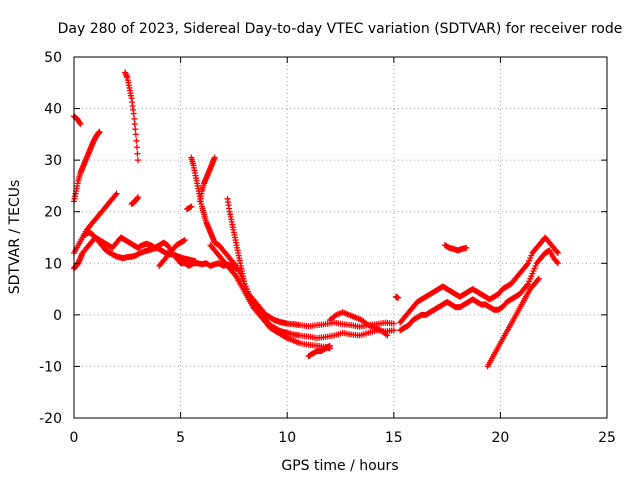 Image resolution: width=640 pixels, height=480 pixels. I want to click on y-tick-label: 50, so click(53, 58).